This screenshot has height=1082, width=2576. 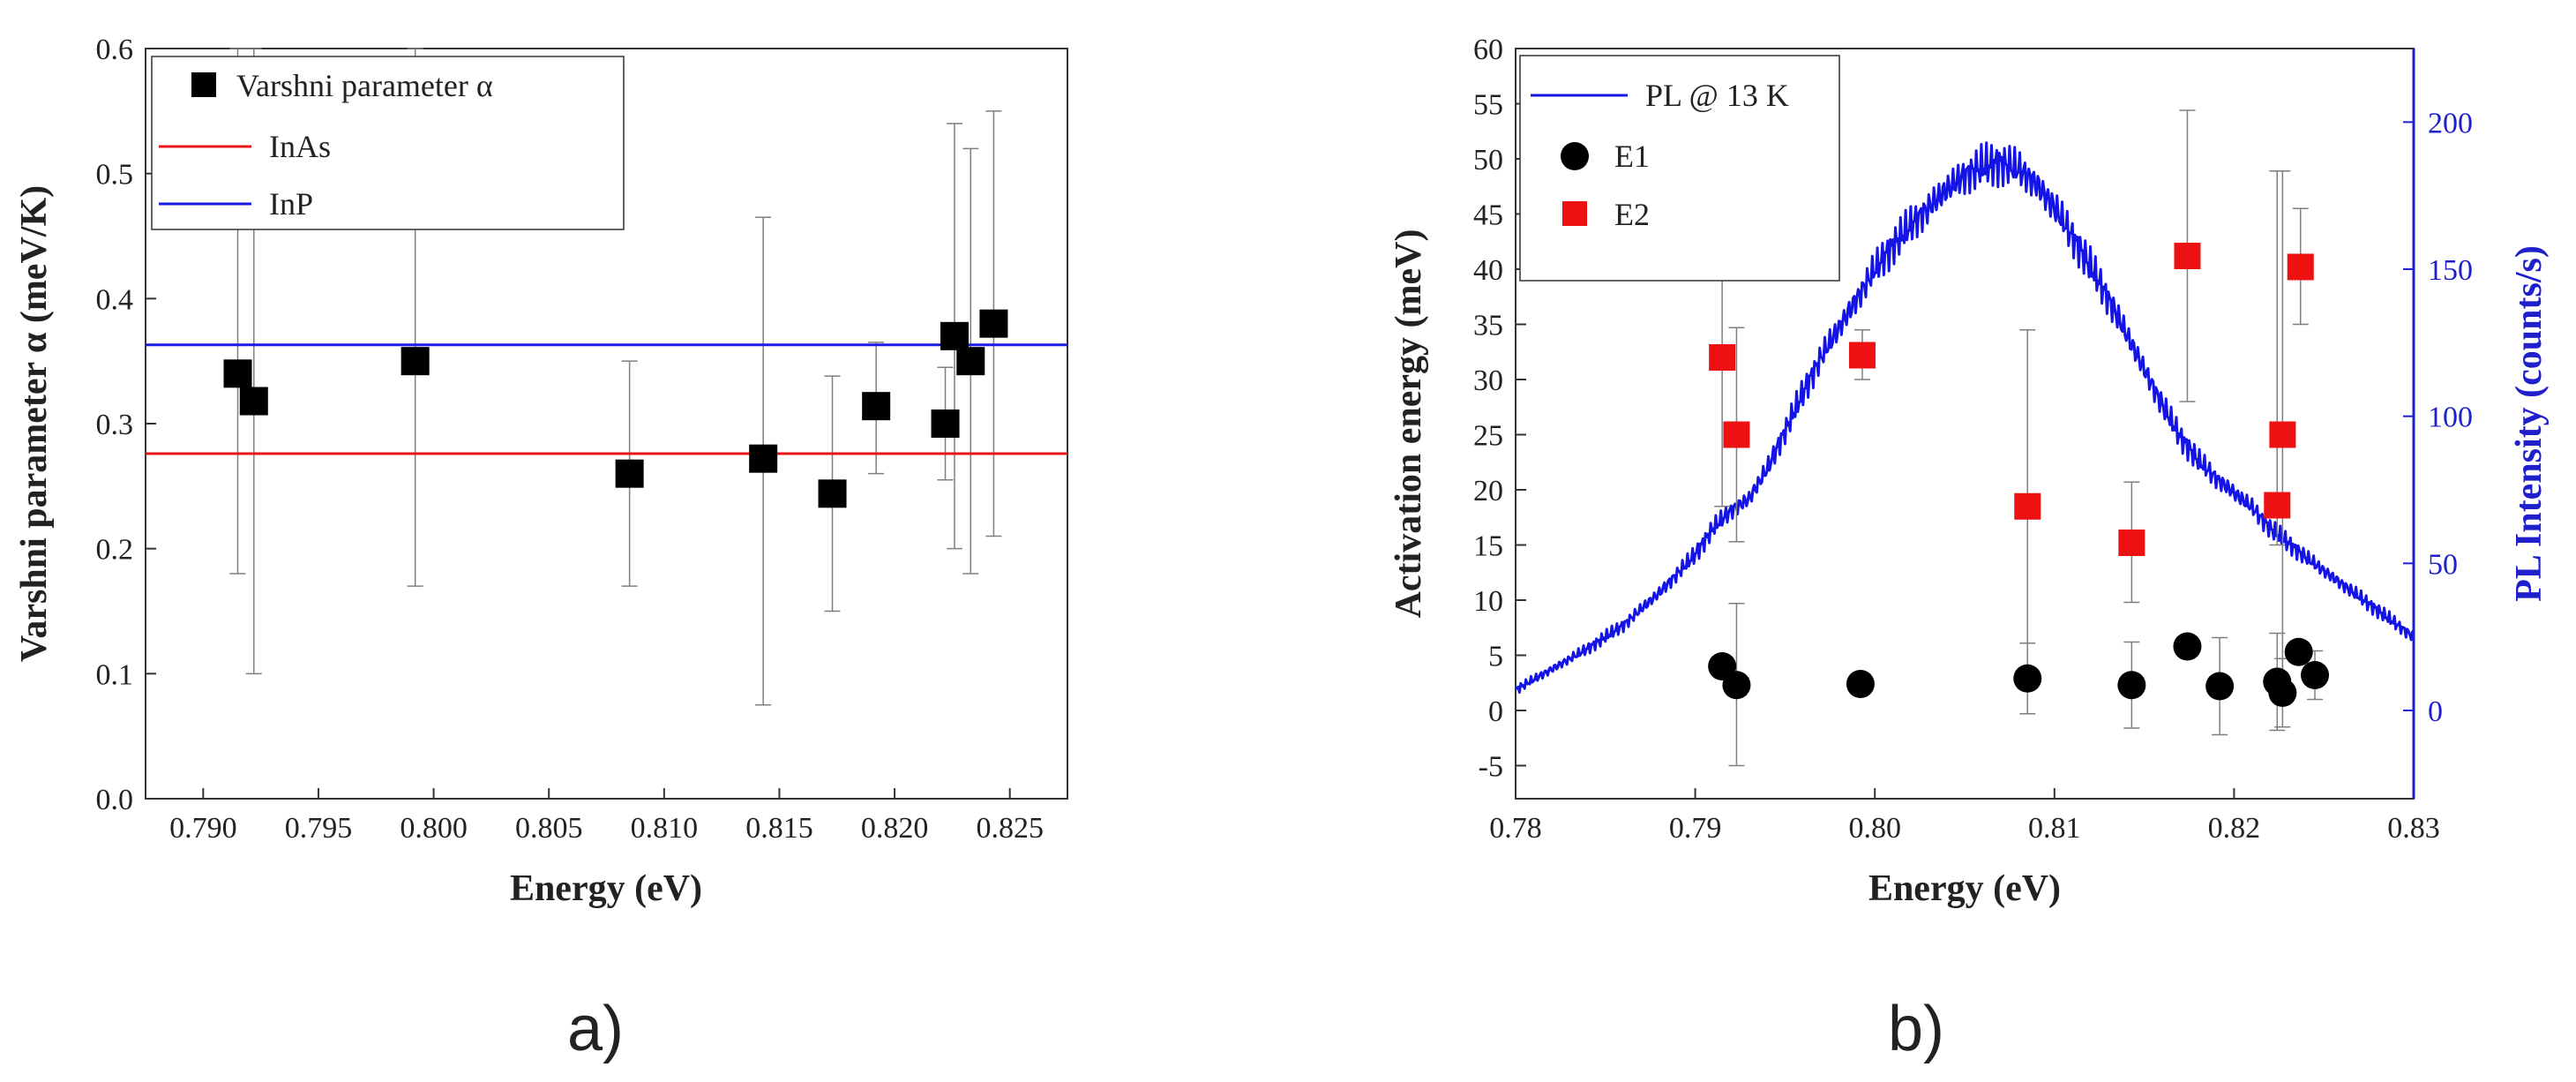 I want to click on x-tick-label: 0.81, so click(x=2054, y=828).